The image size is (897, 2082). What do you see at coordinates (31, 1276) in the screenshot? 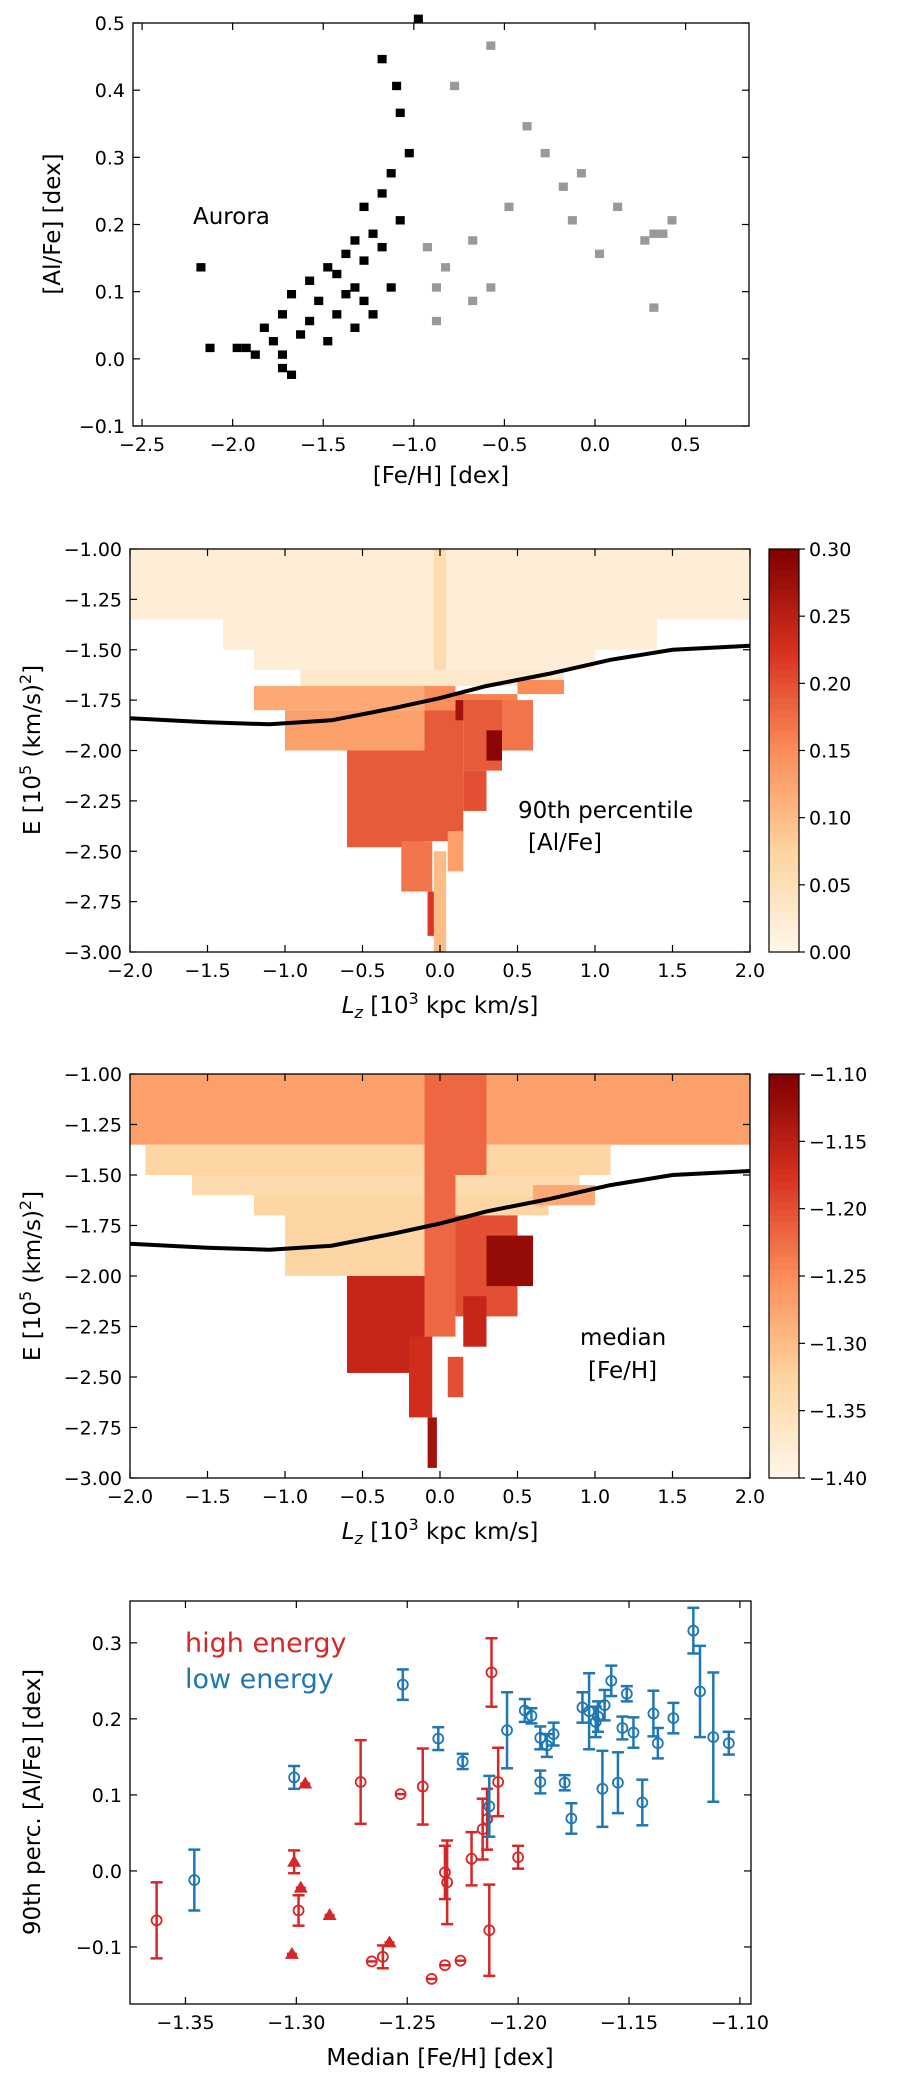
I see `p3-ylabel: E [105 (km/s)2]` at bounding box center [31, 1276].